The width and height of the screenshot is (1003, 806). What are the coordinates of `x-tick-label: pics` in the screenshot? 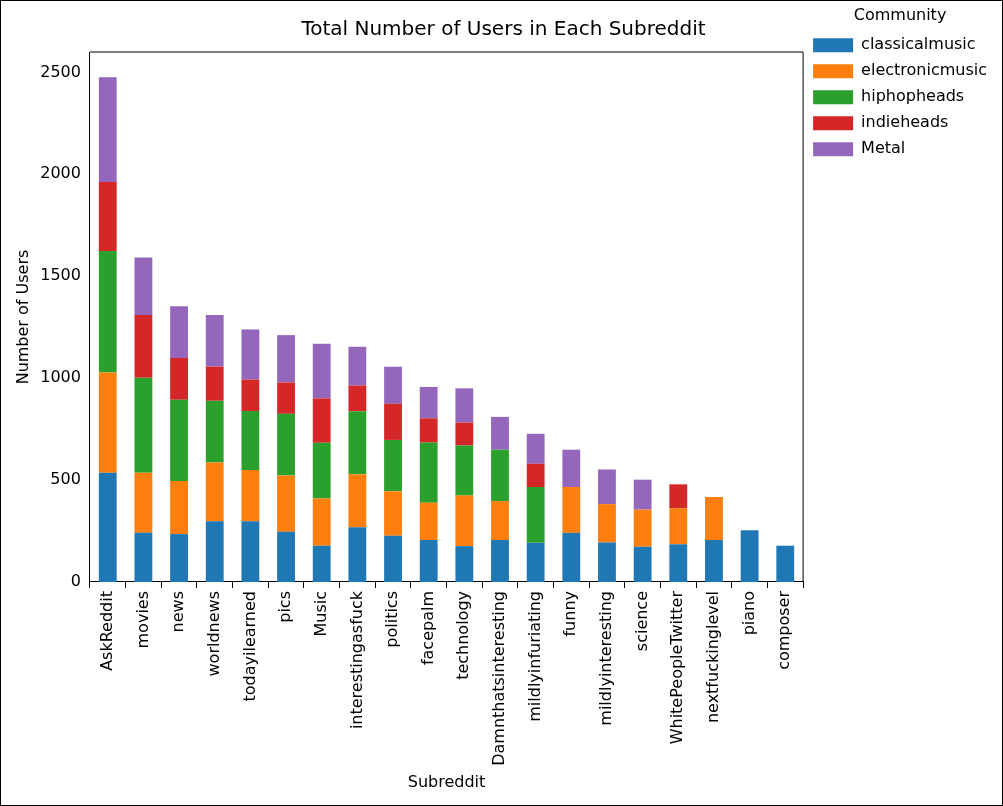 It's located at (285, 607).